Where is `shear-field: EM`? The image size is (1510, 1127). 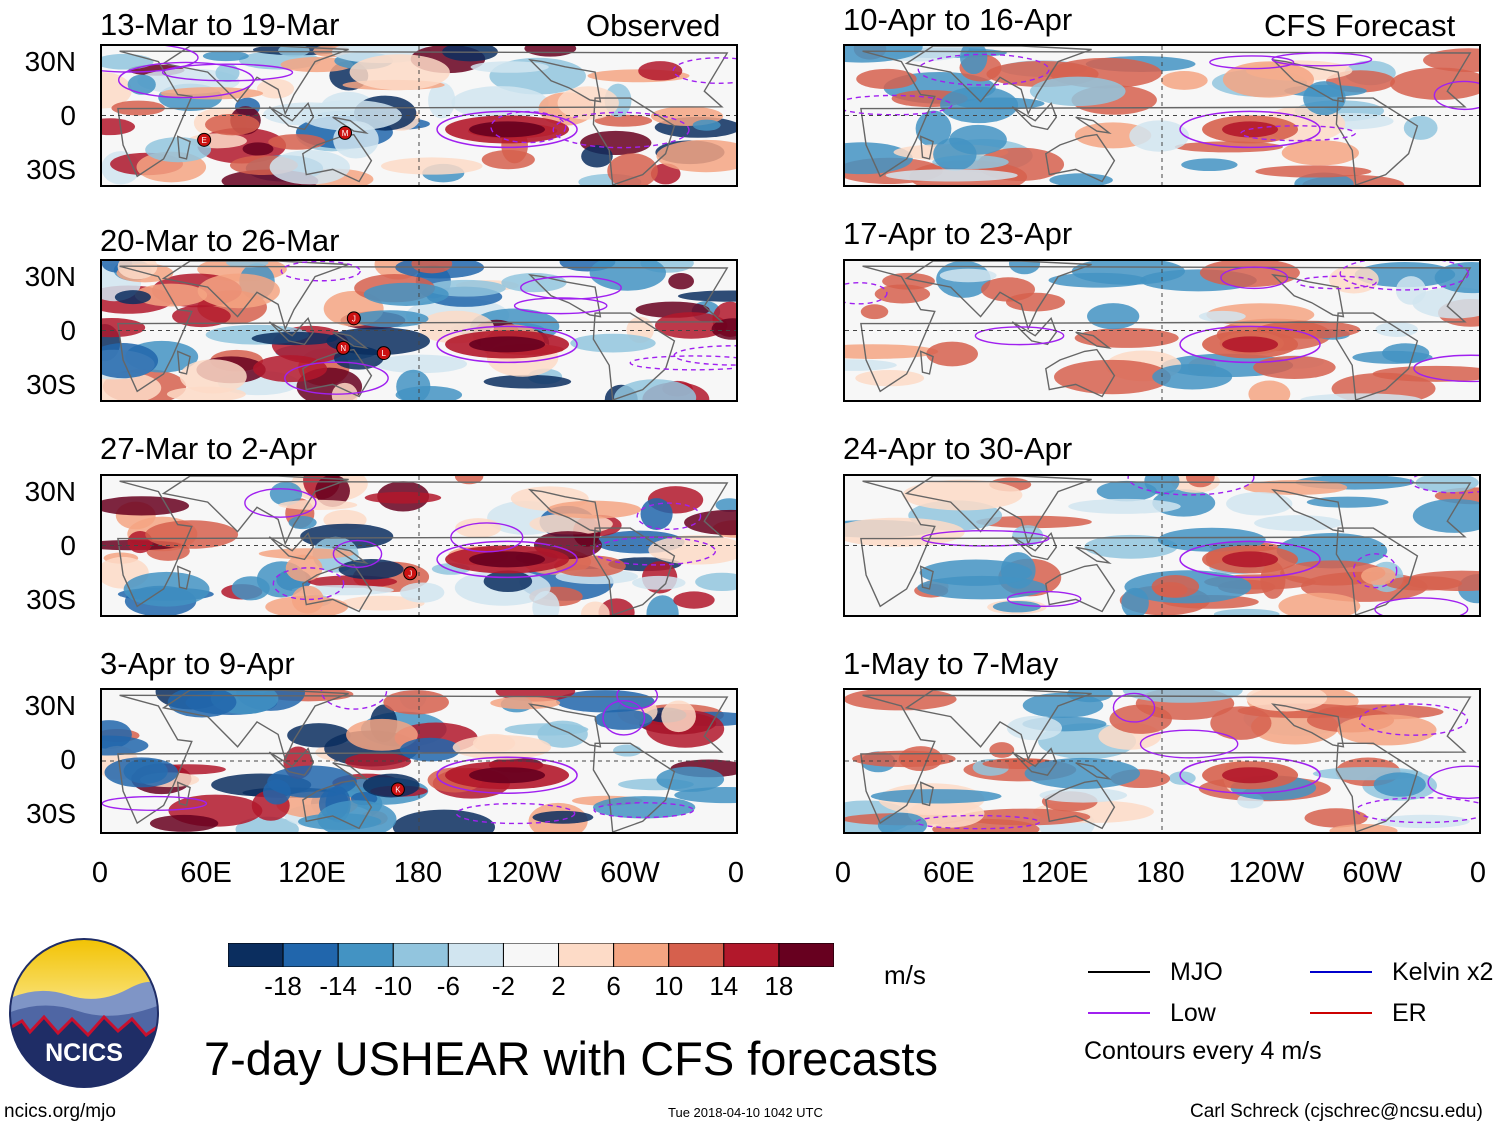
shear-field: EM is located at coordinates (419, 115).